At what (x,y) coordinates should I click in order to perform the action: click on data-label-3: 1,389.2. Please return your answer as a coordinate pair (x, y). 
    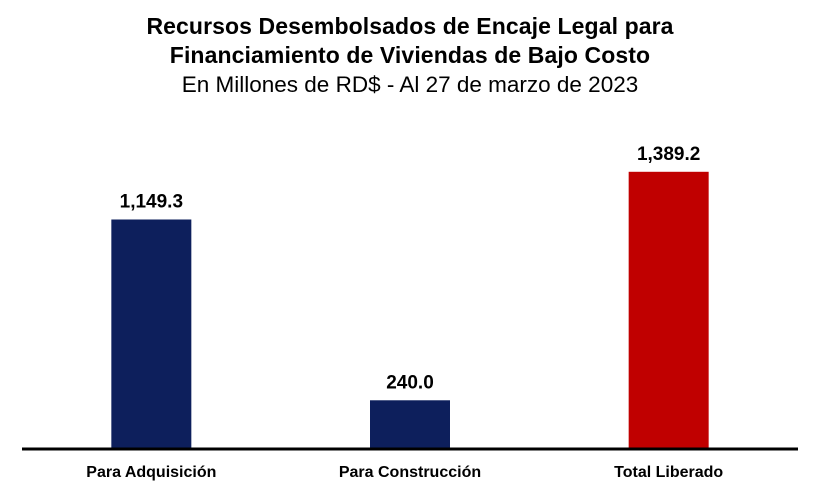
    Looking at the image, I should click on (668, 154).